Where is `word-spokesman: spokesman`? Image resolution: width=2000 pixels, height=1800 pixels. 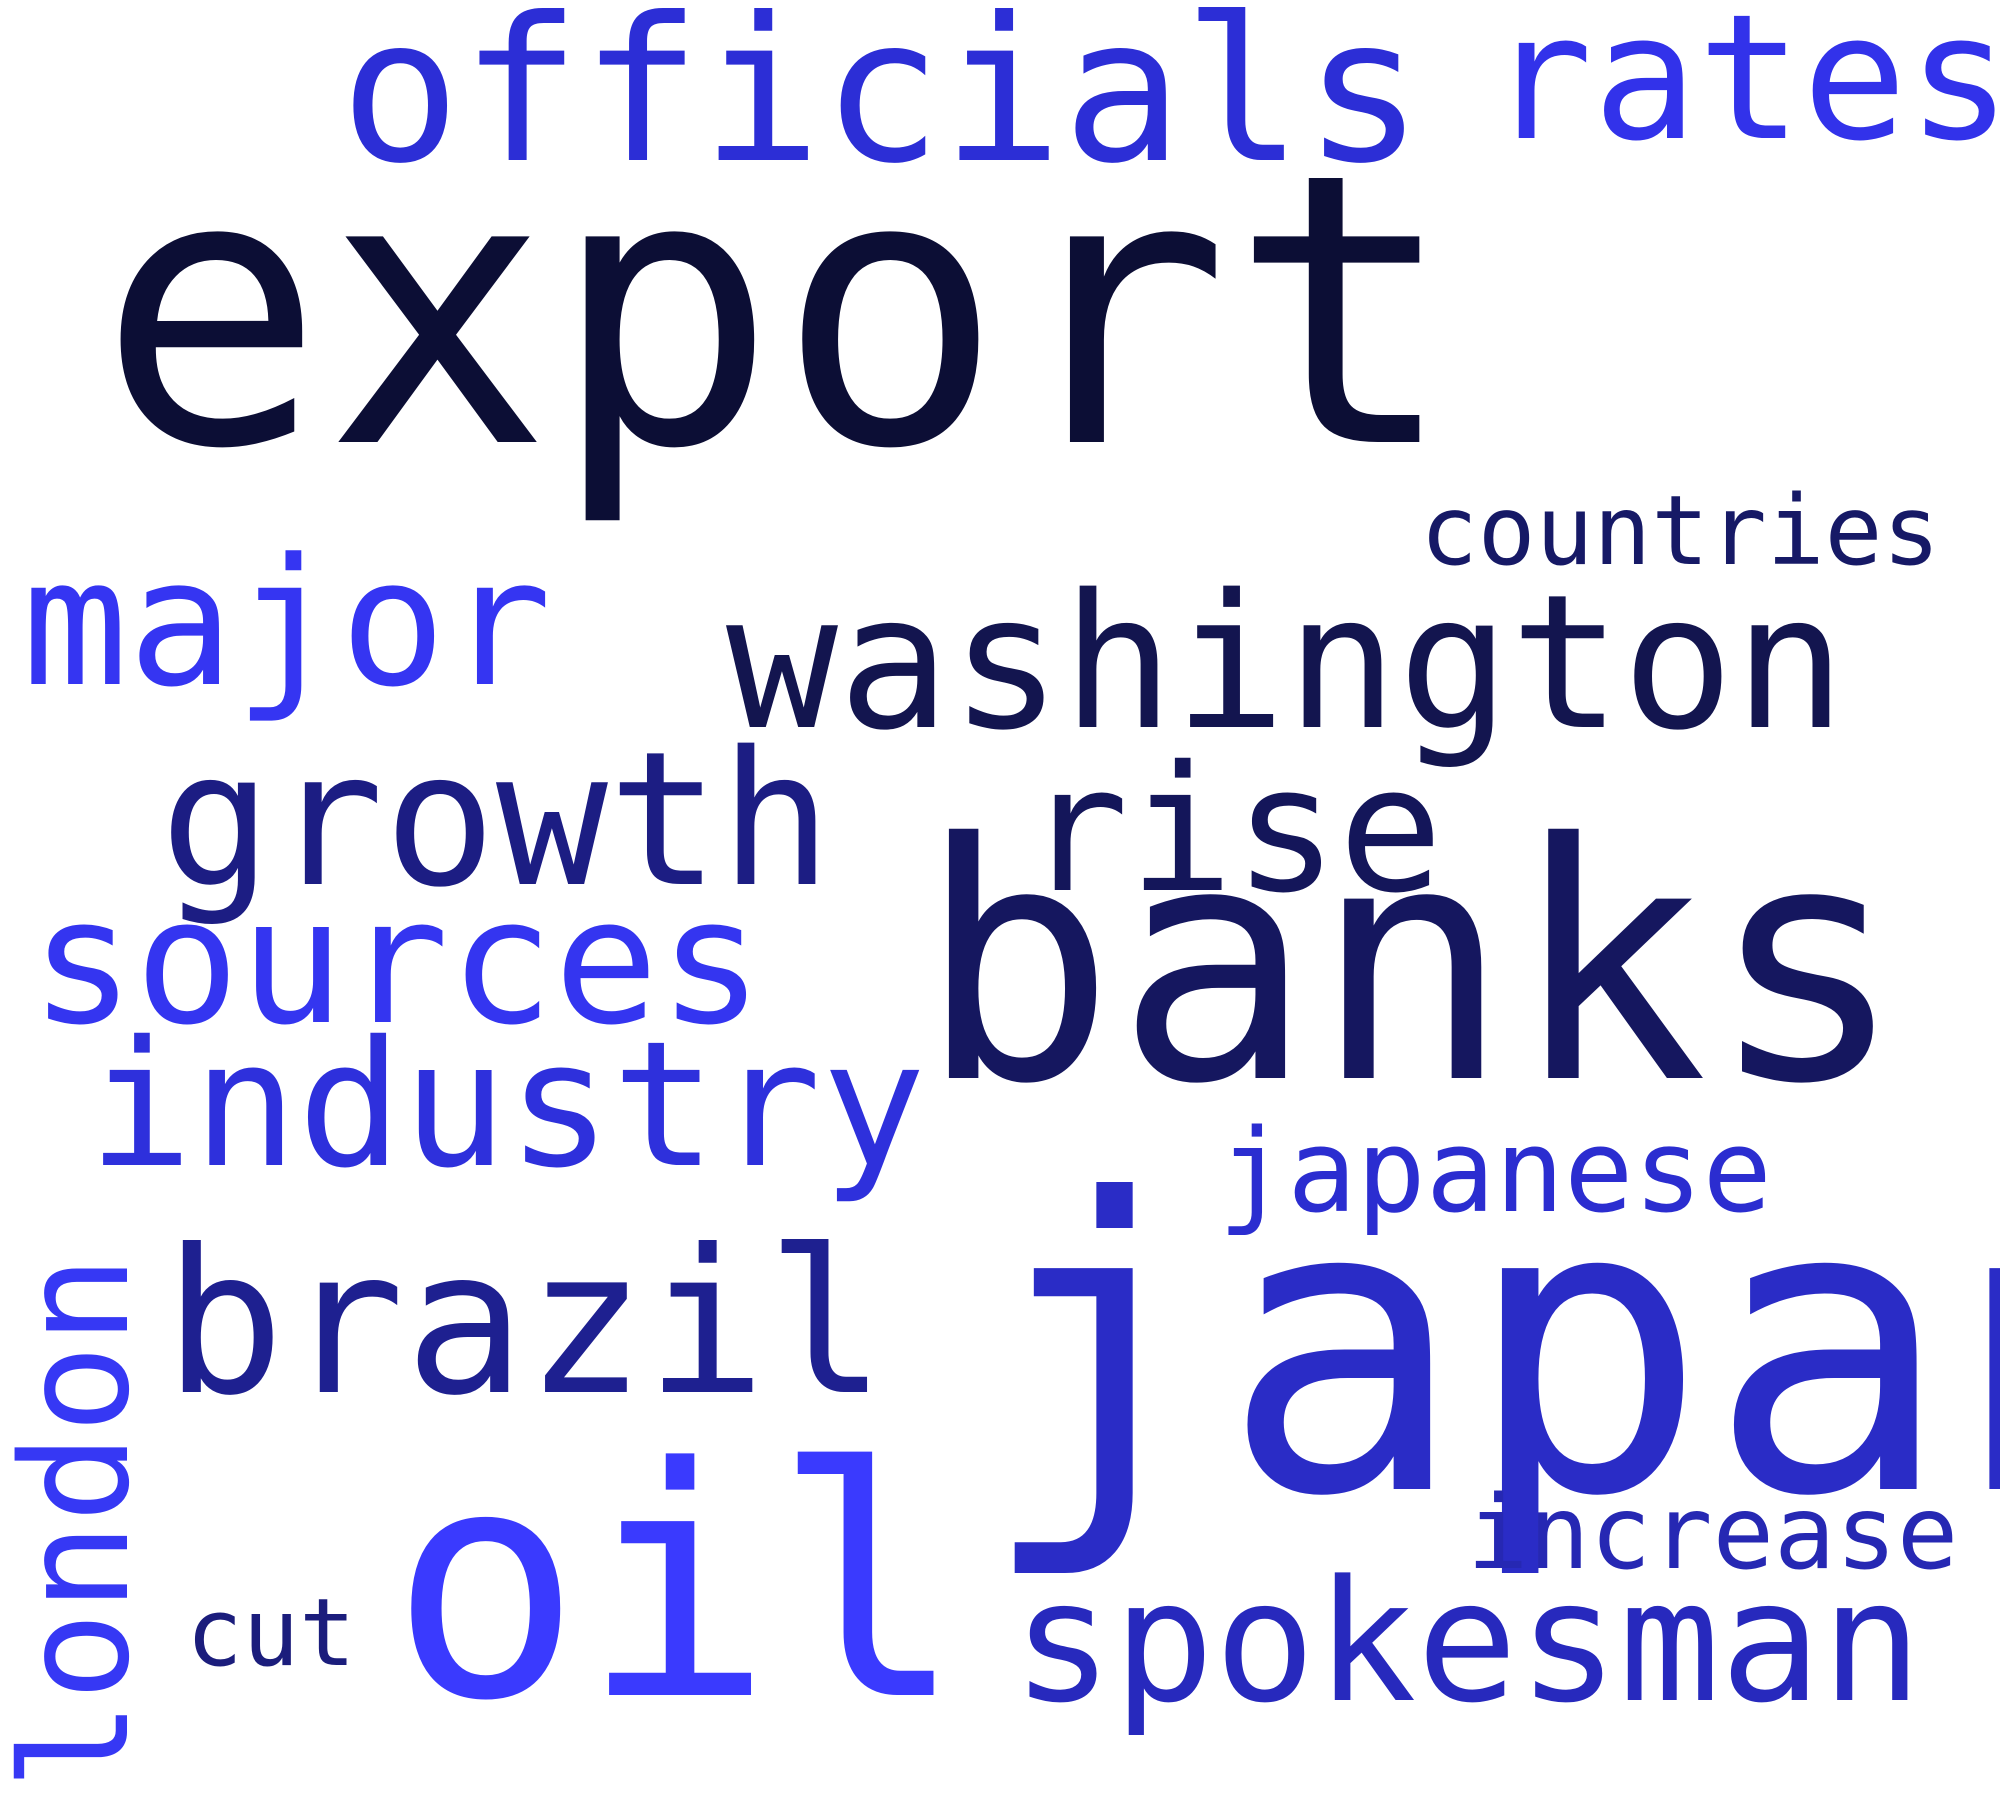 word-spokesman: spokesman is located at coordinates (1467, 1642).